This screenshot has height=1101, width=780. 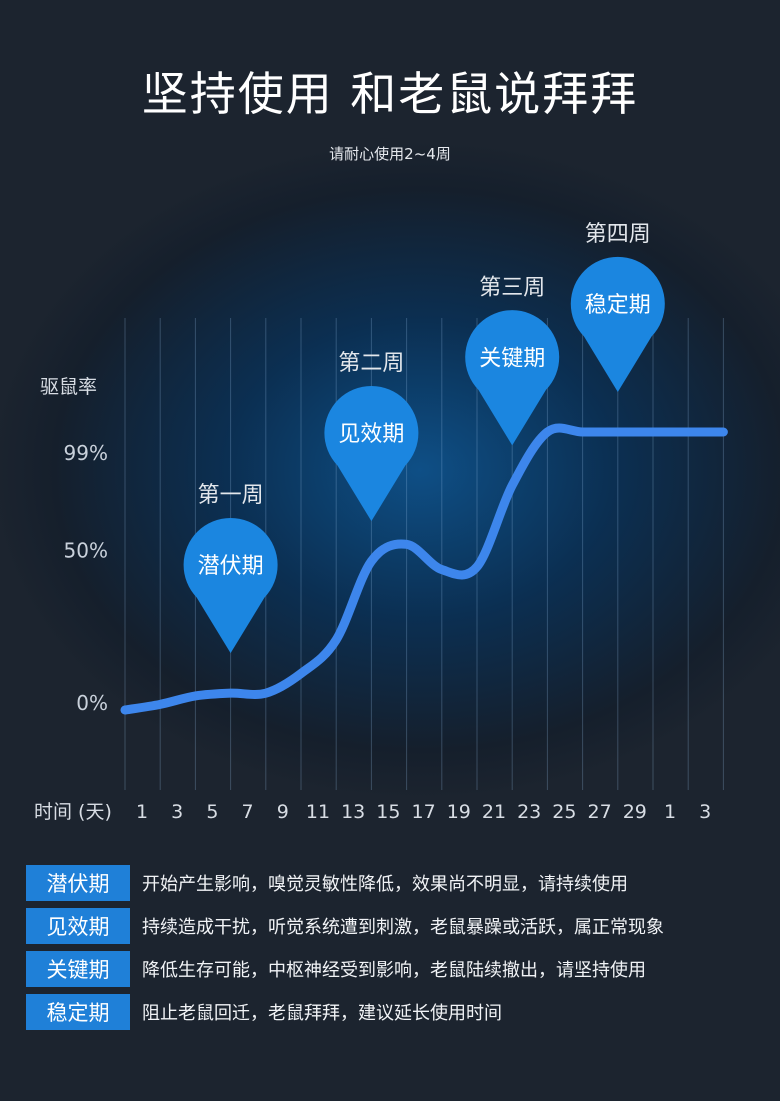 I want to click on y-tick-label: 0%, so click(x=92, y=703).